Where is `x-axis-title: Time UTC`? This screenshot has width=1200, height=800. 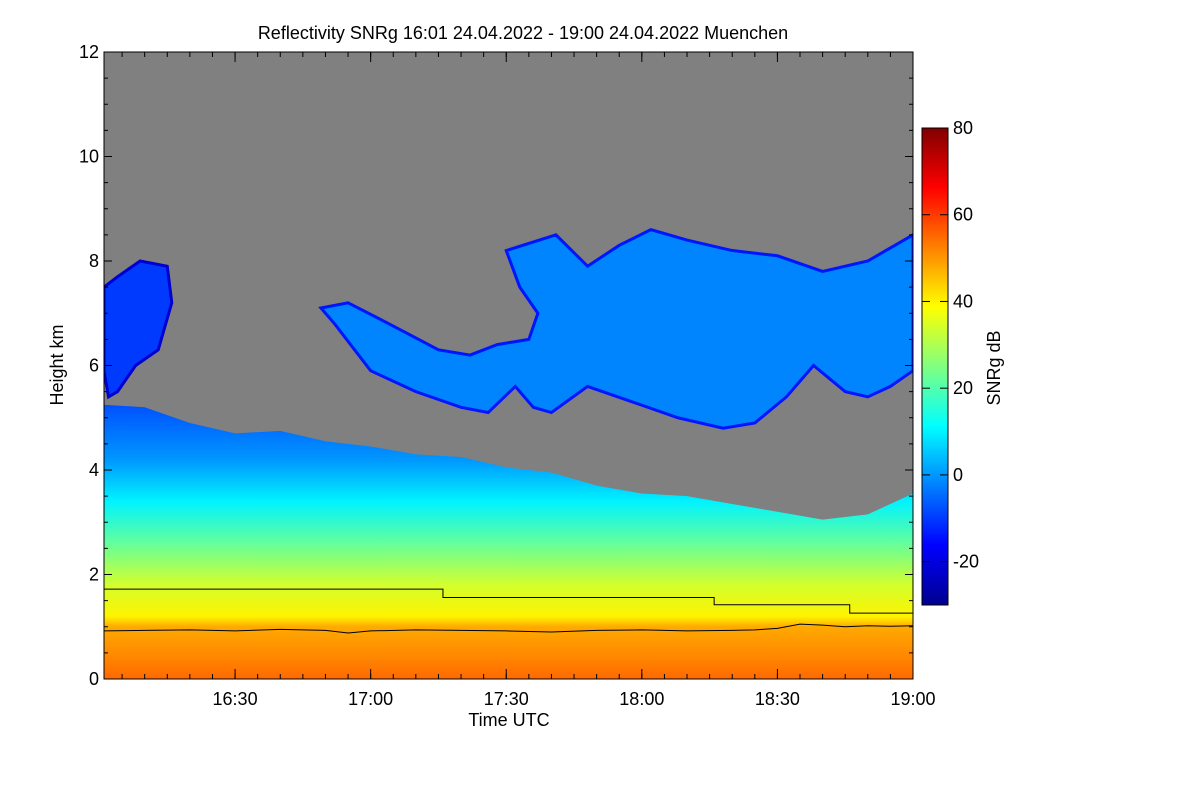 x-axis-title: Time UTC is located at coordinates (508, 720).